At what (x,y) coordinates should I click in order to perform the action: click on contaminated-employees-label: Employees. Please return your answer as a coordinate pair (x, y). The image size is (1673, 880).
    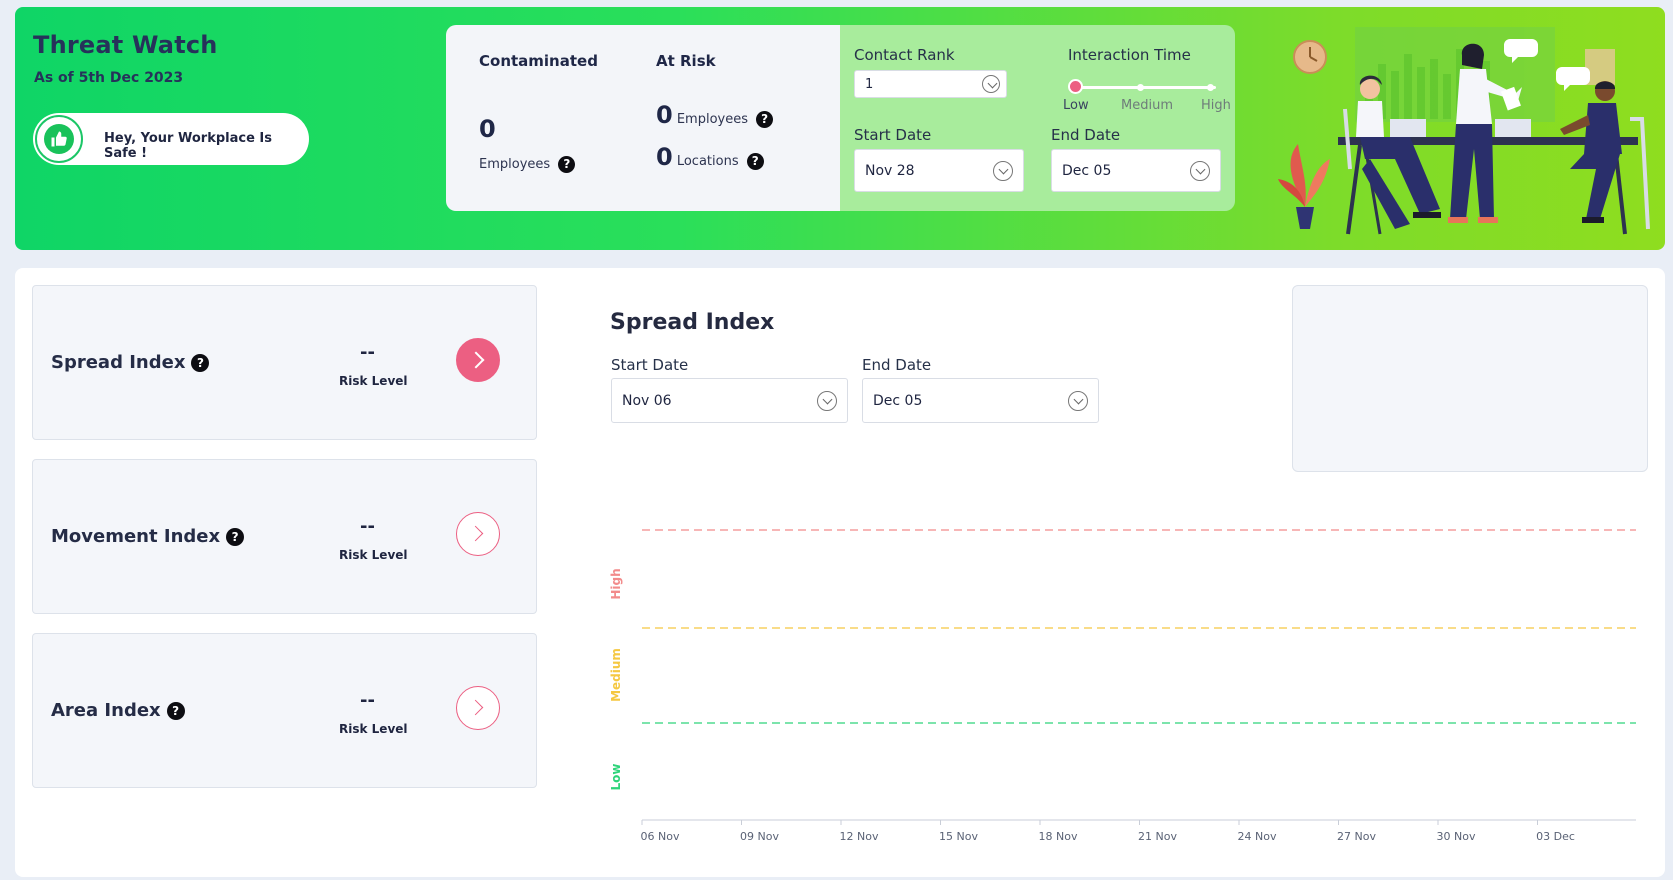
    Looking at the image, I should click on (515, 164).